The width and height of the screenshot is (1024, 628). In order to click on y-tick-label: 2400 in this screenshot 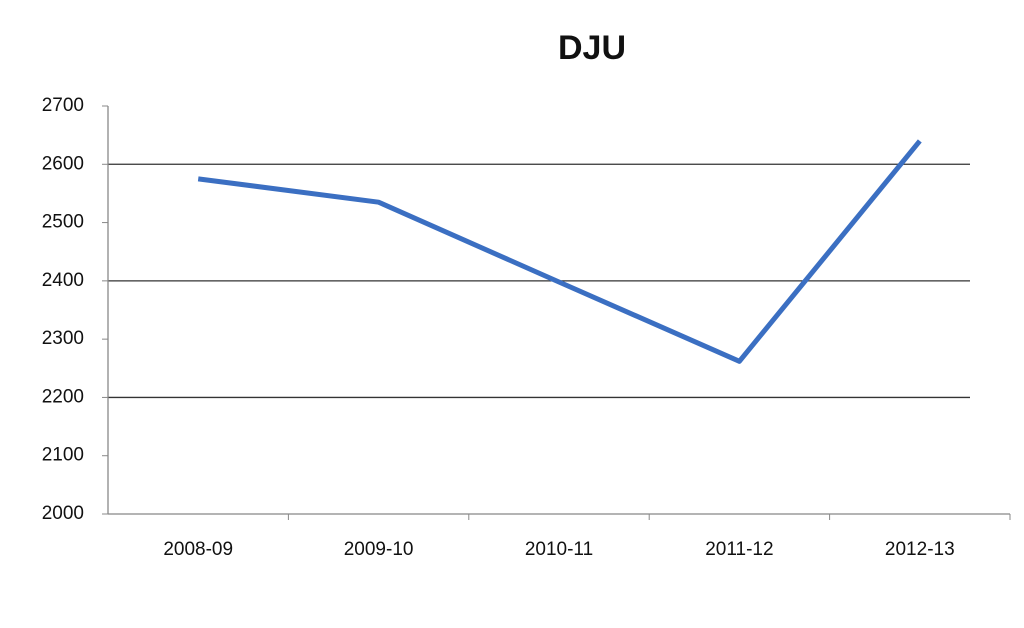, I will do `click(63, 280)`.